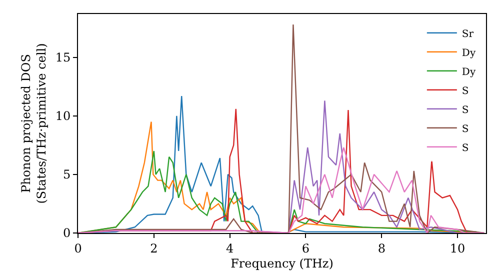 The image size is (500, 280). Describe the element at coordinates (63, 57) in the screenshot. I see `y-tick-label: 15` at that location.